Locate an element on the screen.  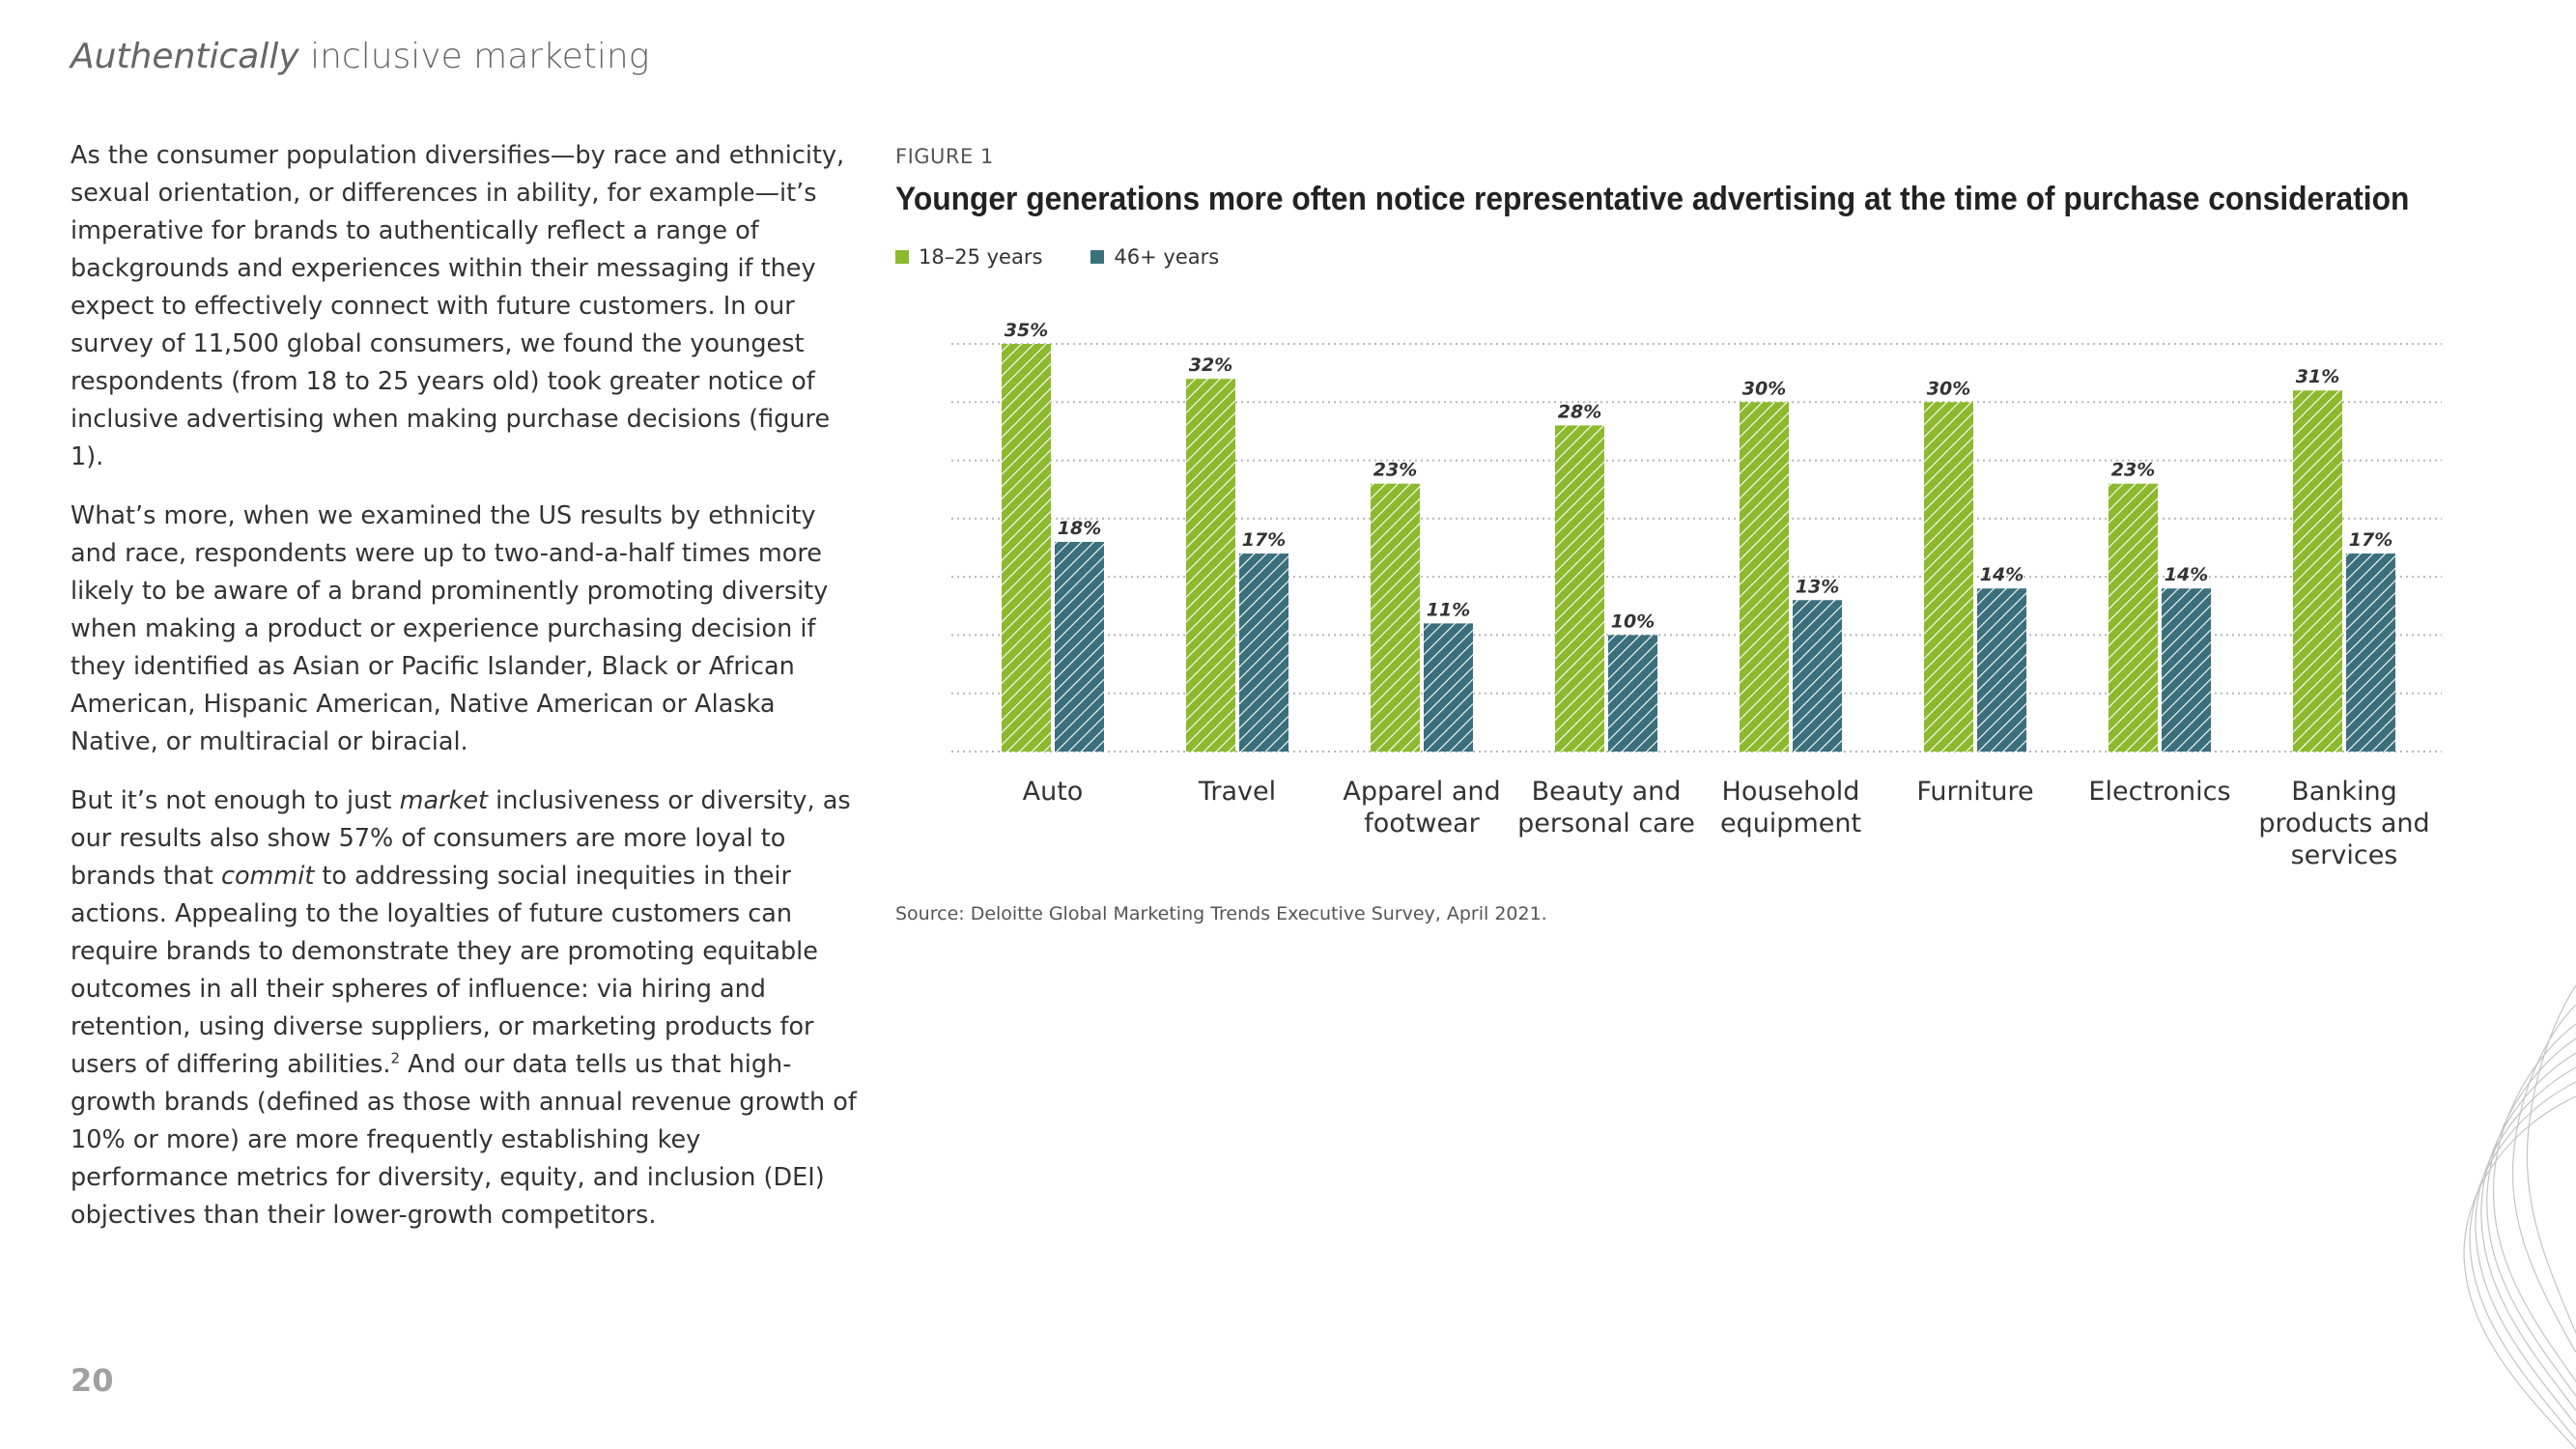
p3-part-a: But it’s not enough to just is located at coordinates (235, 800).